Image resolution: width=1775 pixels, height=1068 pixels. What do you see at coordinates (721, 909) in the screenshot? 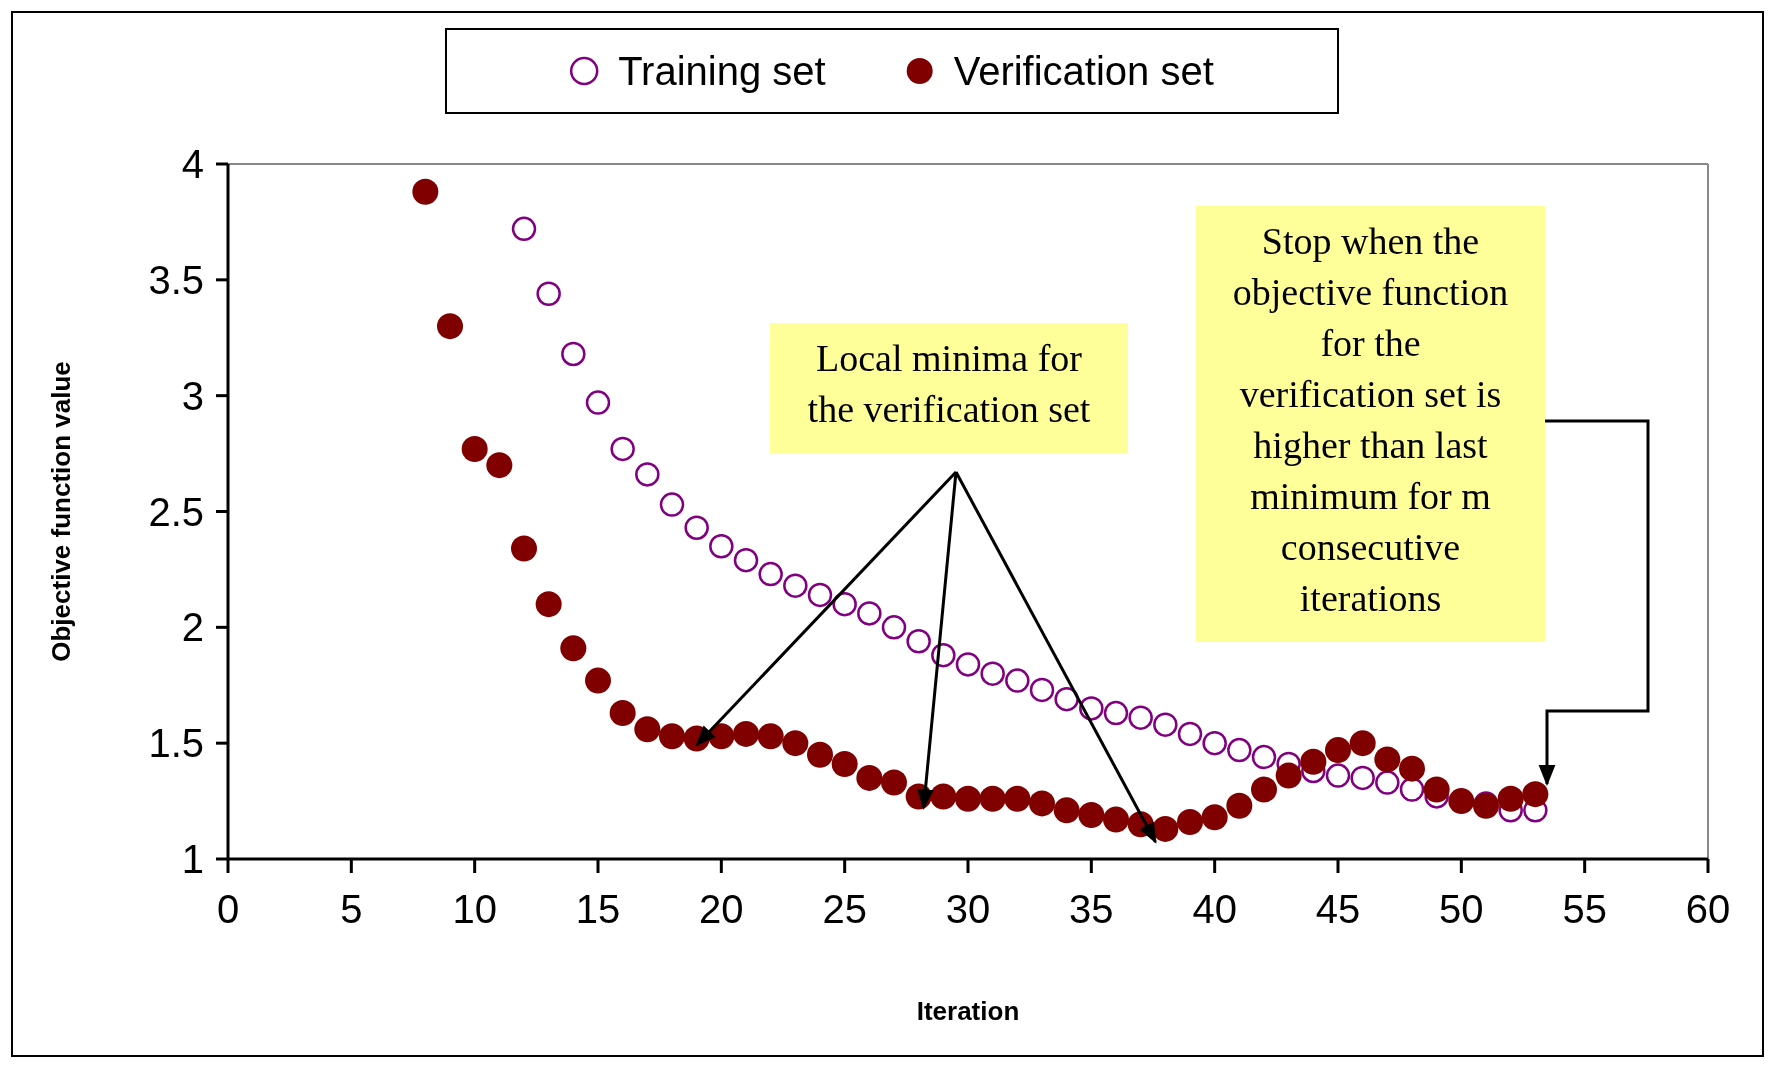
I see `x-tick-label: 20` at bounding box center [721, 909].